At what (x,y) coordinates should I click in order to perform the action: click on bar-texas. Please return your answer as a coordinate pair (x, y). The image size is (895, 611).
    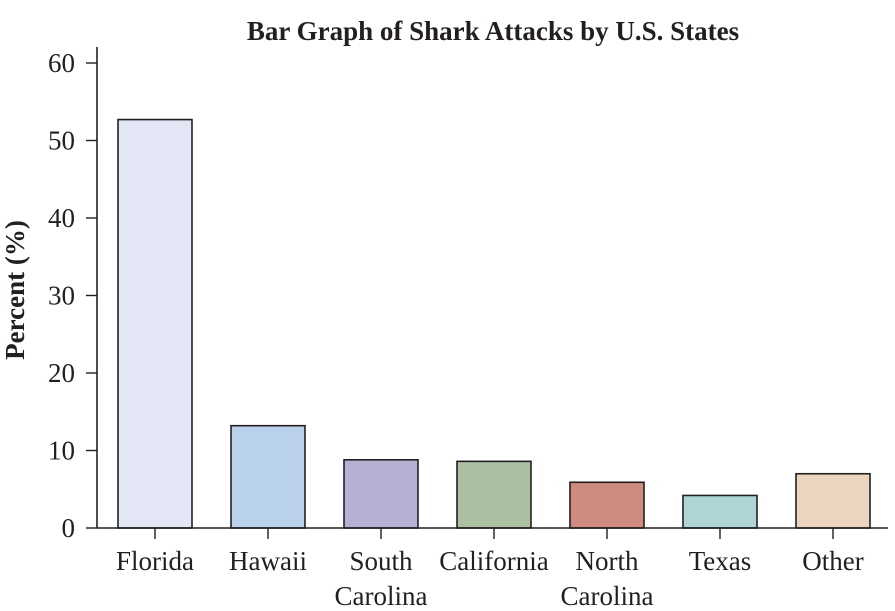
    Looking at the image, I should click on (720, 511).